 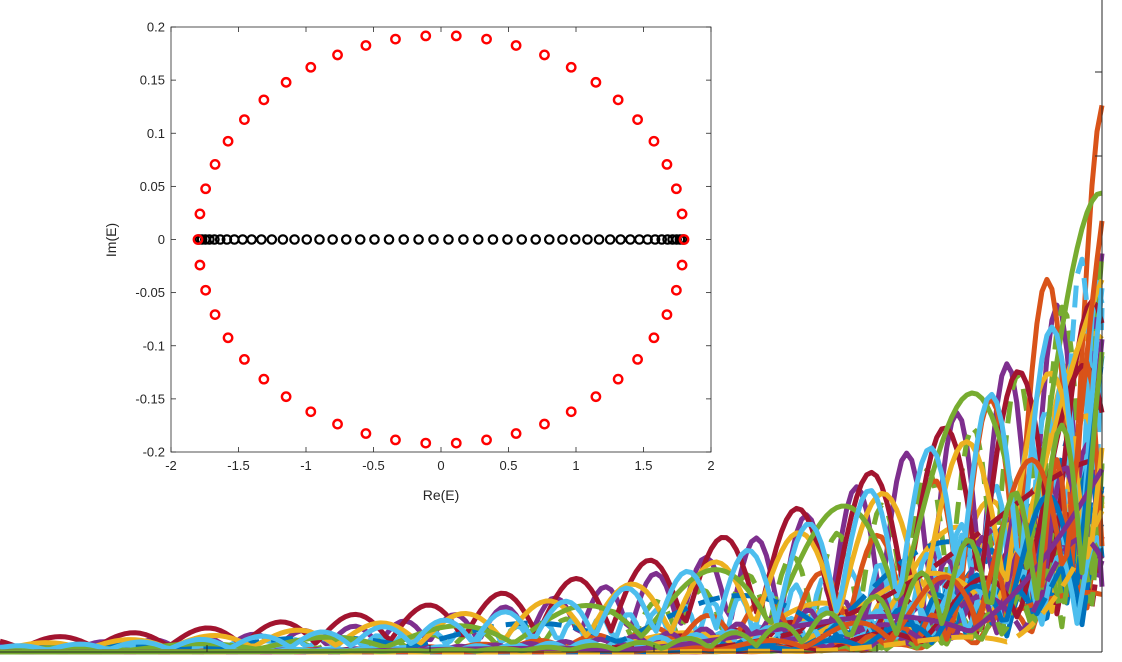 What do you see at coordinates (111, 240) in the screenshot?
I see `y-axis-label: Im(E)` at bounding box center [111, 240].